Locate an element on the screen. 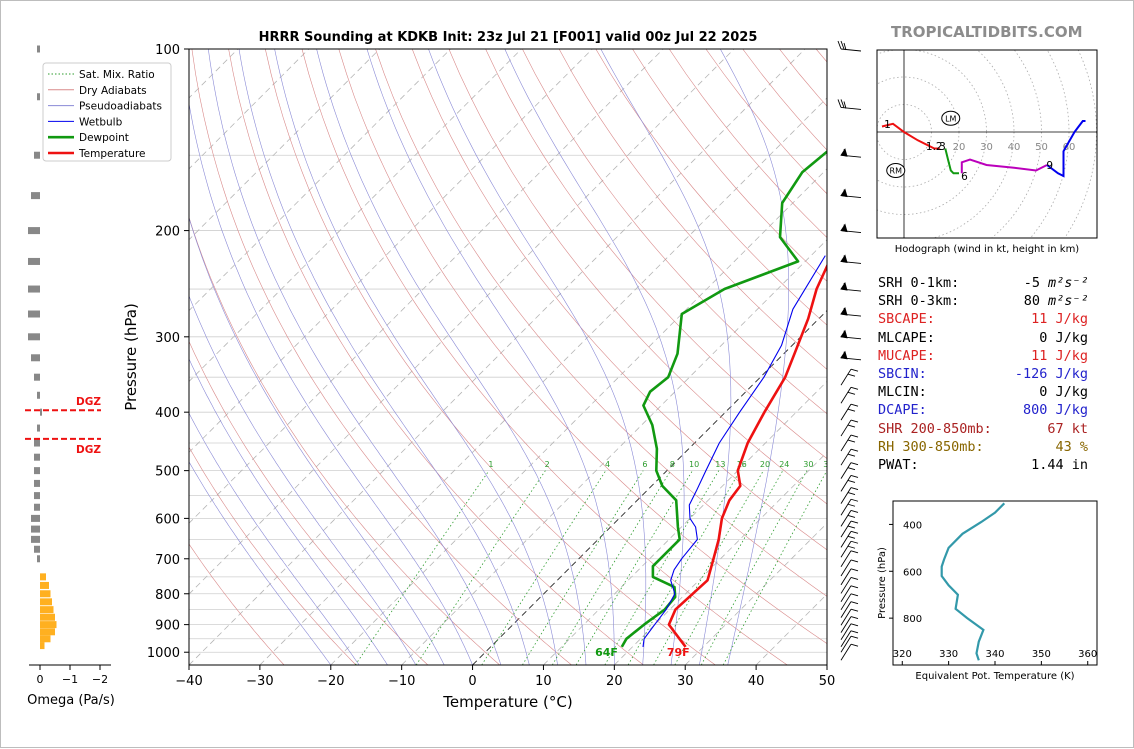 This screenshot has height=749, width=1134. x-tick-label: 10 is located at coordinates (543, 681).